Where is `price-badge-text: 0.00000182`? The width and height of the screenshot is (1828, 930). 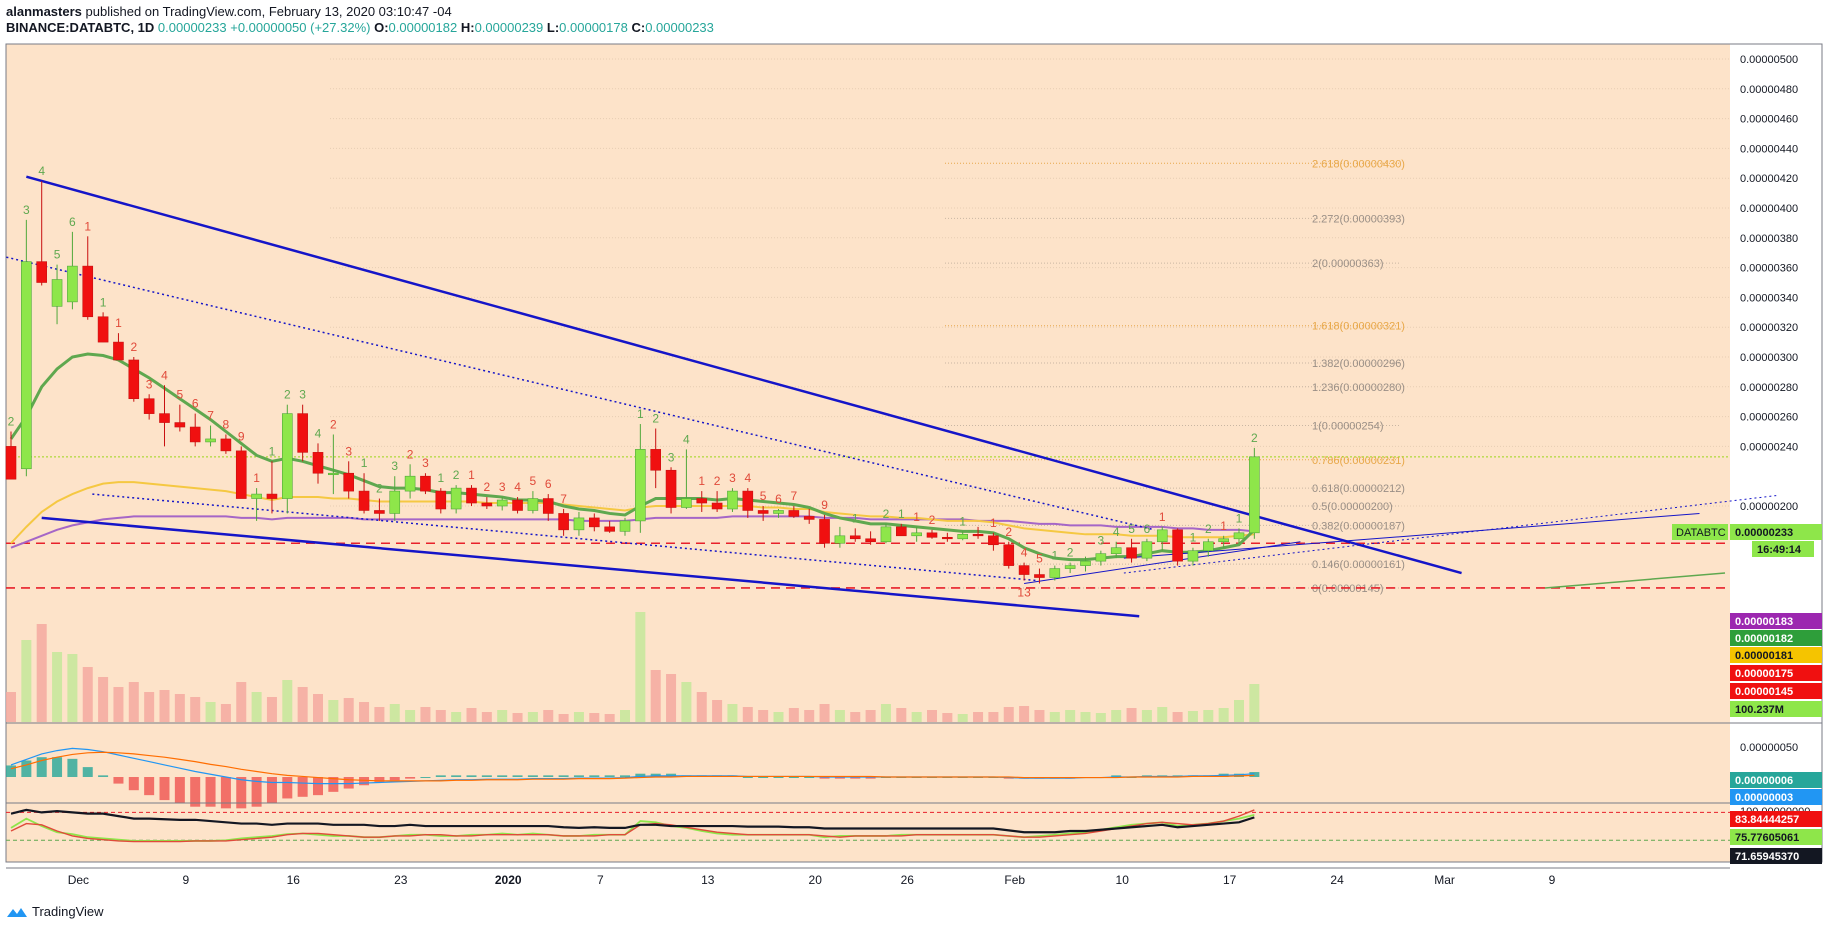
price-badge-text: 0.00000182 is located at coordinates (1764, 639).